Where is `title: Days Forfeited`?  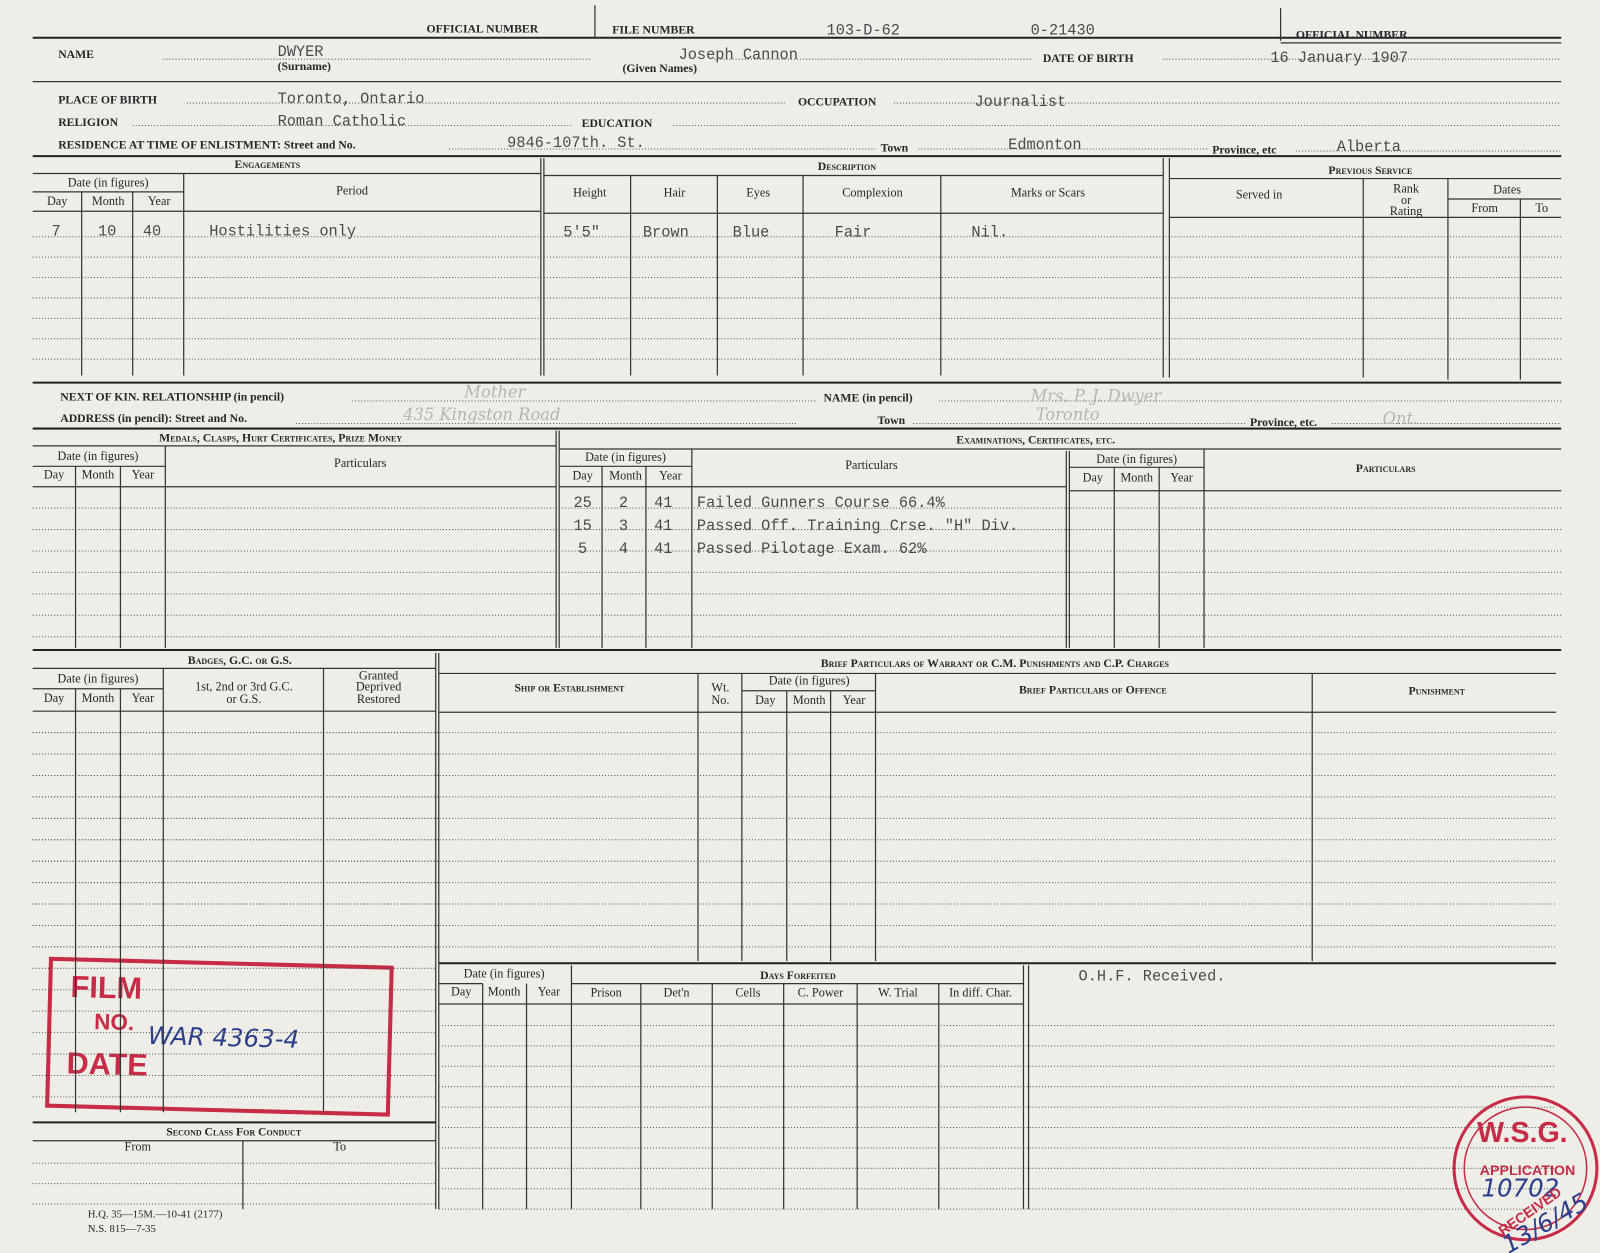 title: Days Forfeited is located at coordinates (798, 975).